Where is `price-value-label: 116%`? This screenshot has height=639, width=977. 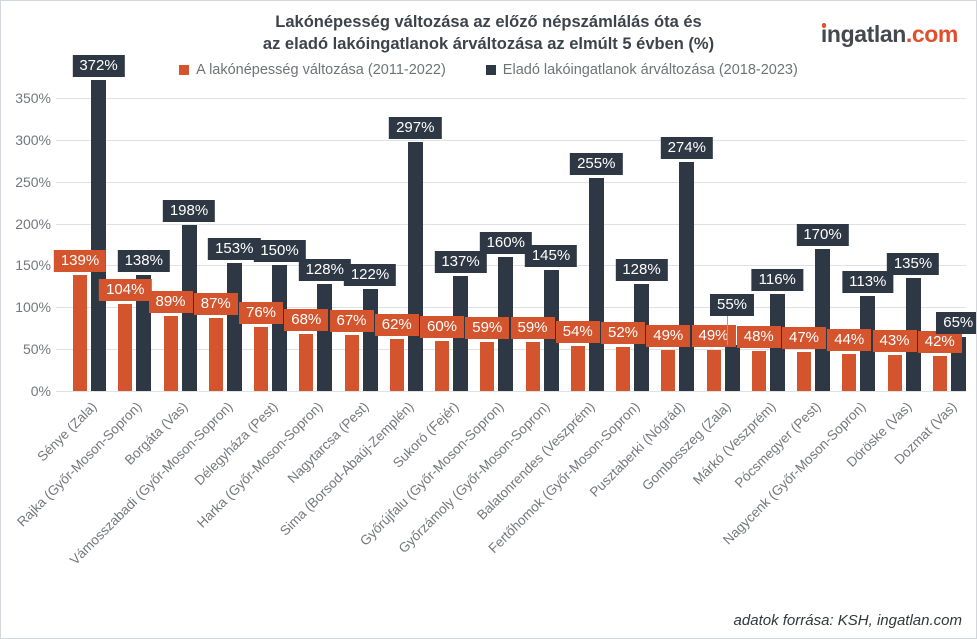
price-value-label: 116% is located at coordinates (777, 279).